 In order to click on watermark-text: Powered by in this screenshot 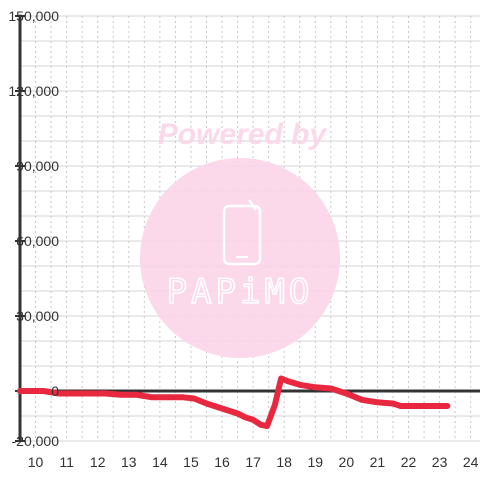, I will do `click(243, 134)`.